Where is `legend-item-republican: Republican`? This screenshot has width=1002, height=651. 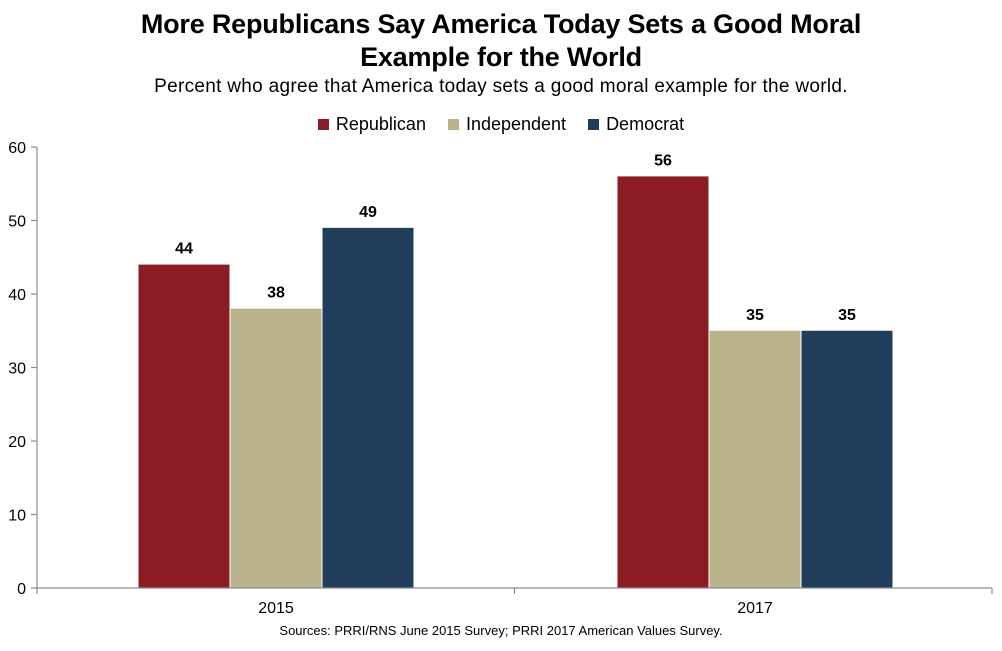
legend-item-republican: Republican is located at coordinates (371, 124).